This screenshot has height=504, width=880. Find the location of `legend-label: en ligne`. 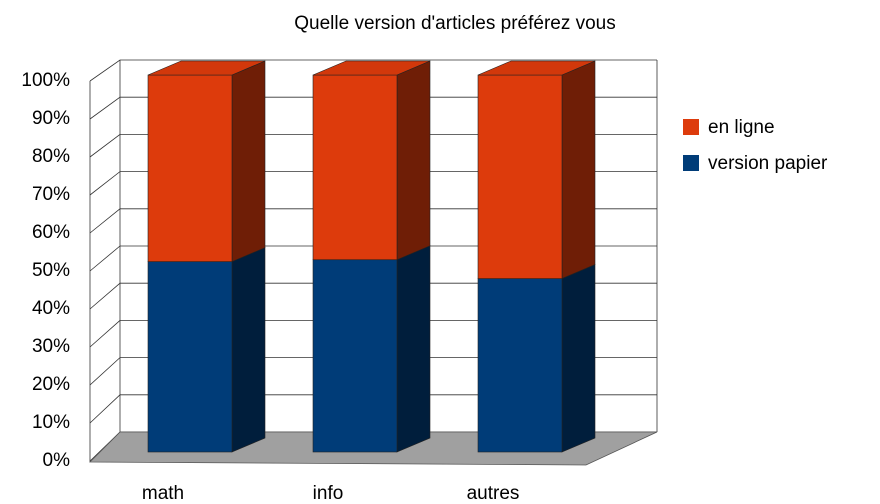

legend-label: en ligne is located at coordinates (741, 127).